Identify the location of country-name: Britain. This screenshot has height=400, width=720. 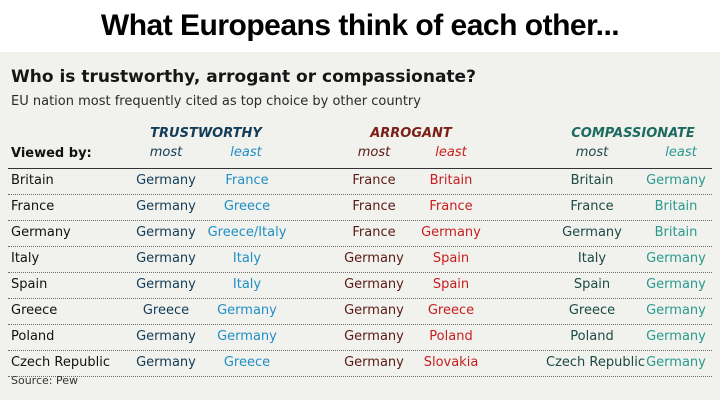
(32, 180).